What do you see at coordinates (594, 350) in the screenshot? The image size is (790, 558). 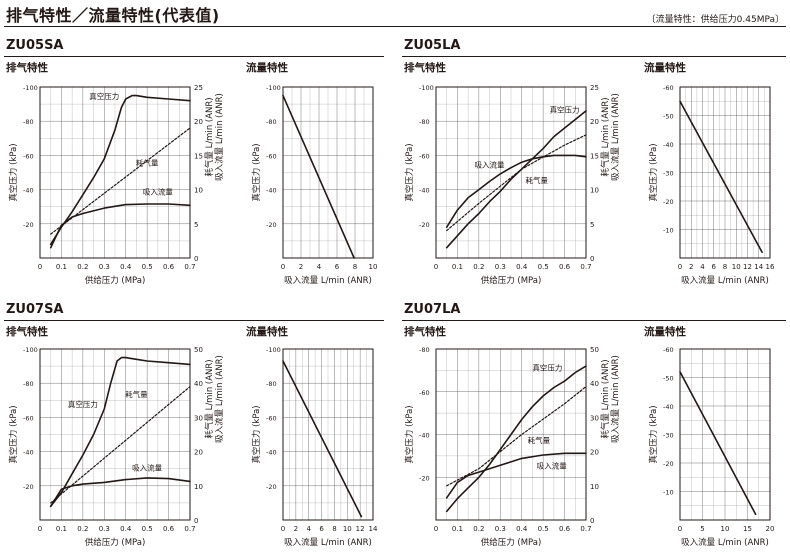 I see `y2-tick-label: 50` at bounding box center [594, 350].